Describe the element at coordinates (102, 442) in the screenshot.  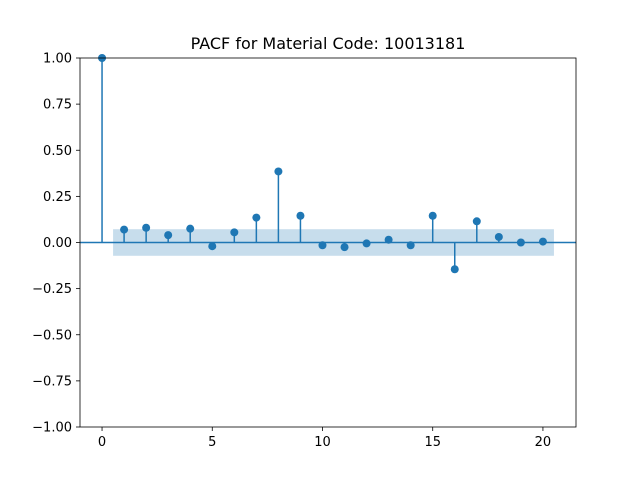
I see `x-tick-label: 0` at that location.